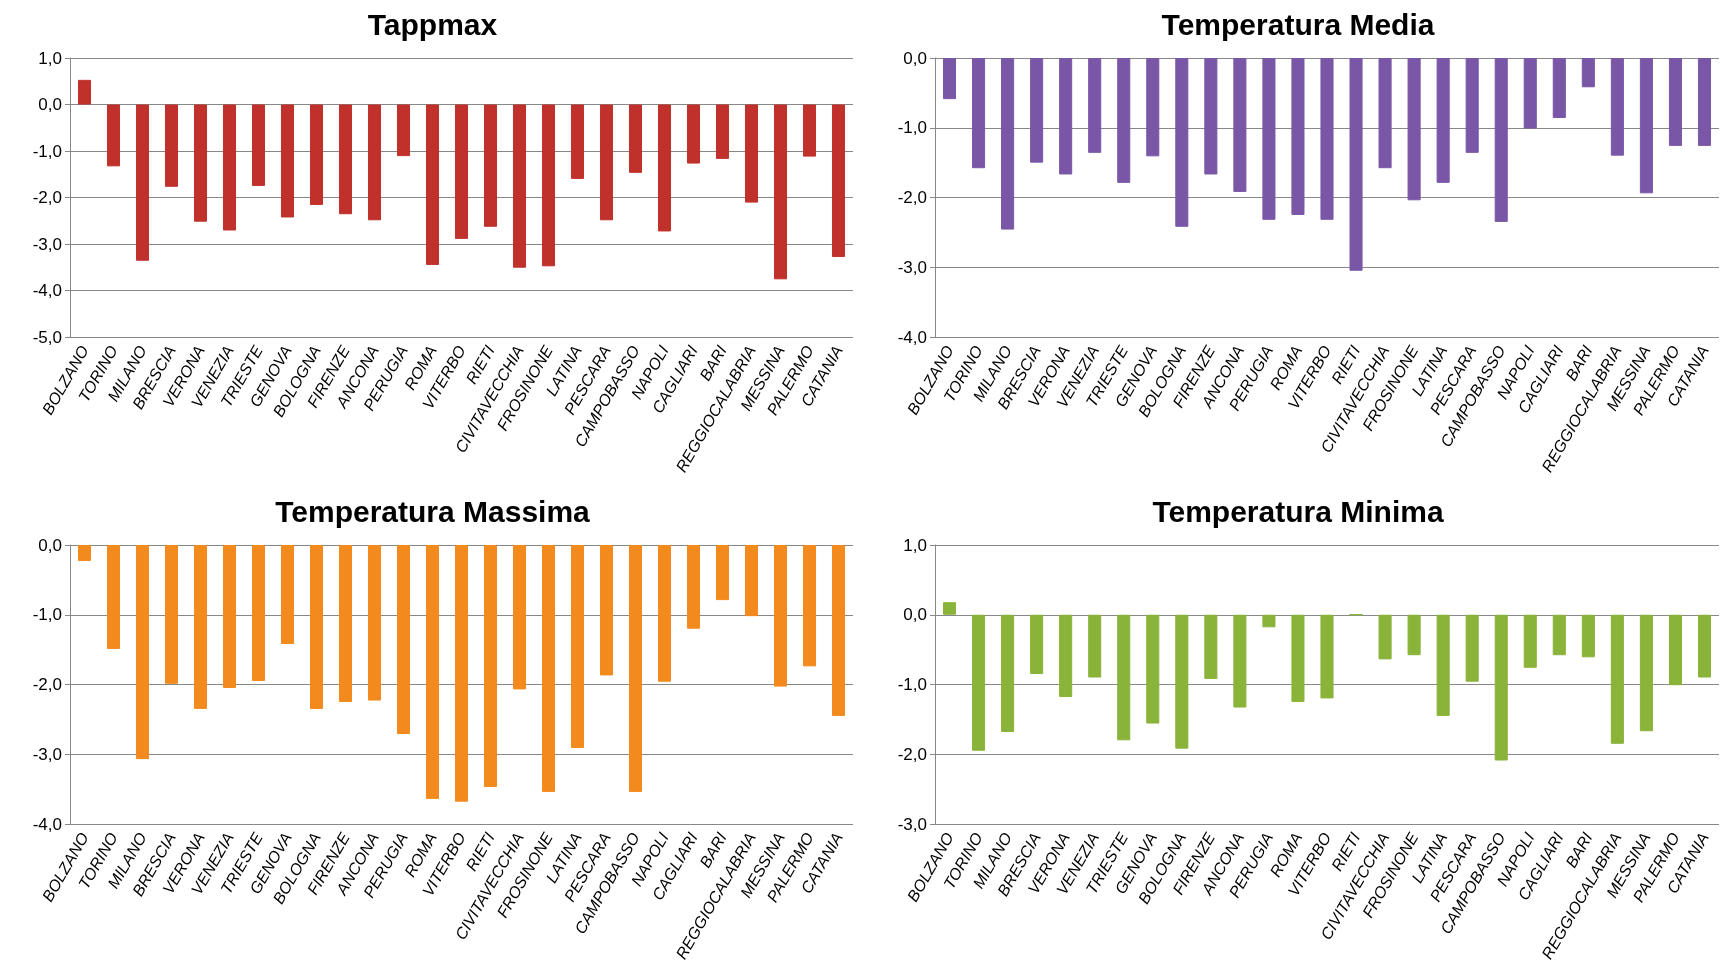 This screenshot has width=1731, height=974. I want to click on chart-title: Tappmax, so click(432, 24).